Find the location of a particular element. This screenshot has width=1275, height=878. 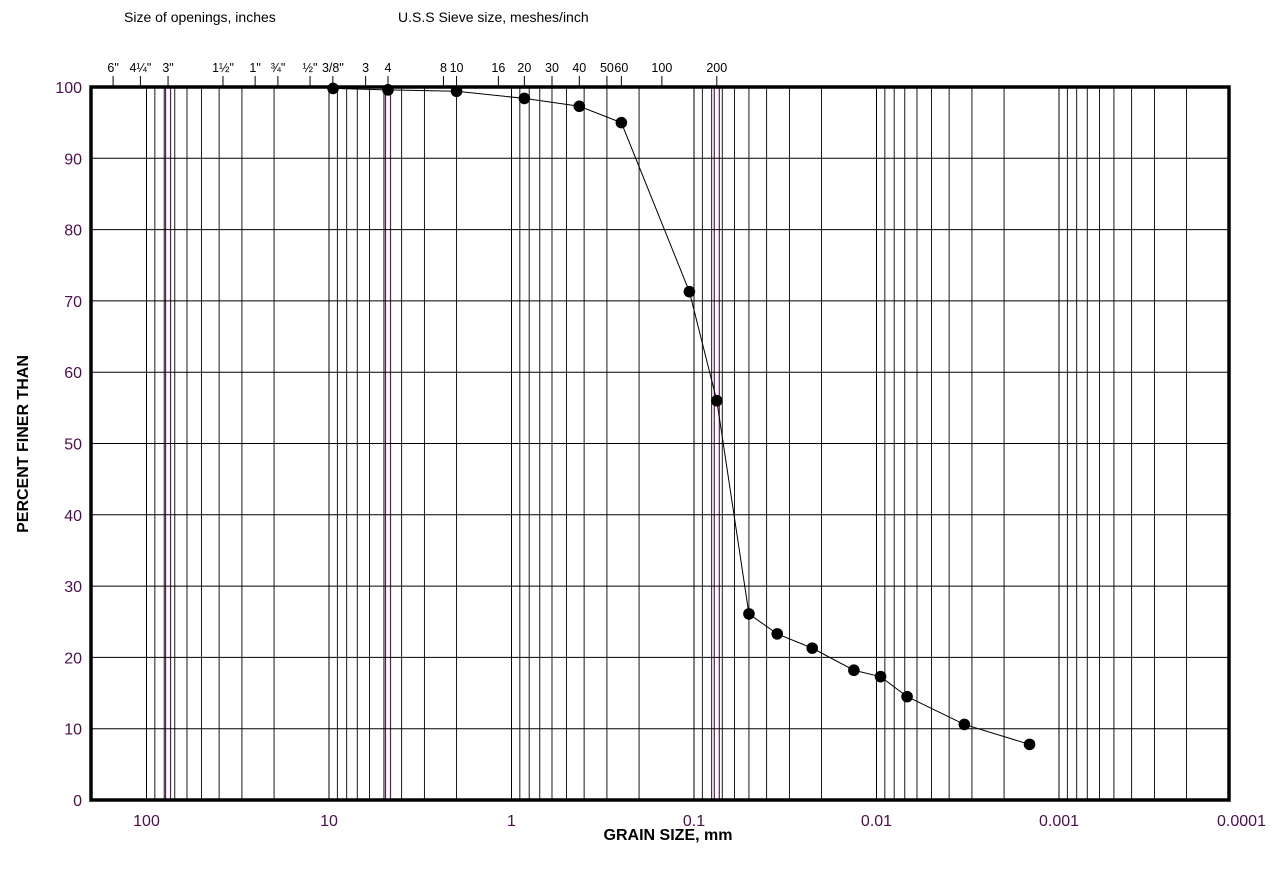

sieve-size-label: 4 is located at coordinates (388, 68).